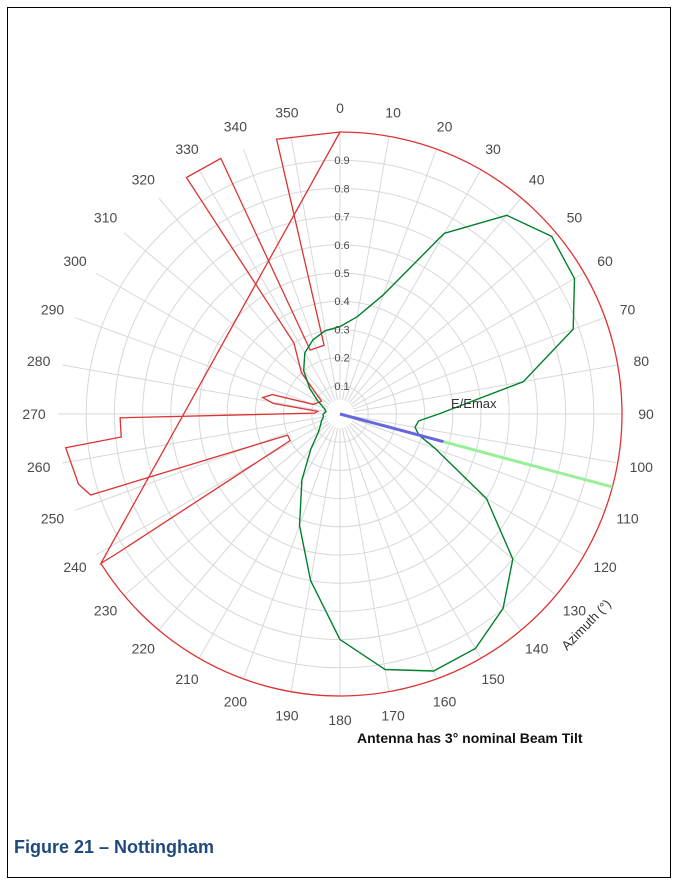  Describe the element at coordinates (236, 702) in the screenshot. I see `azimuth-tick-200: 200` at that location.